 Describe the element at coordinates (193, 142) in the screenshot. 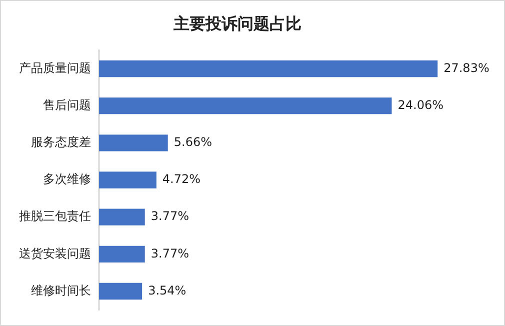

I see `data-label: 5.66%` at that location.